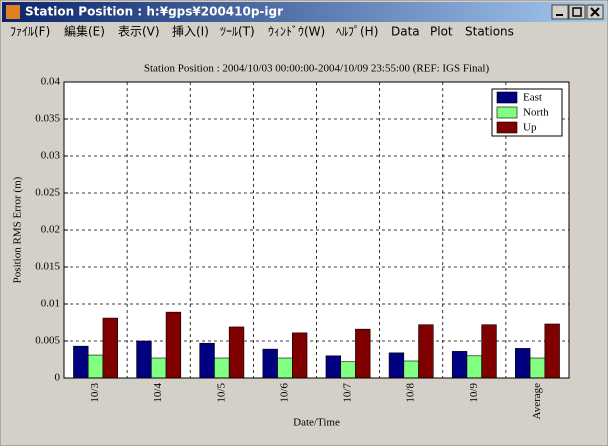 The width and height of the screenshot is (608, 446). What do you see at coordinates (316, 423) in the screenshot?
I see `x-axis-label: Date/Time` at bounding box center [316, 423].